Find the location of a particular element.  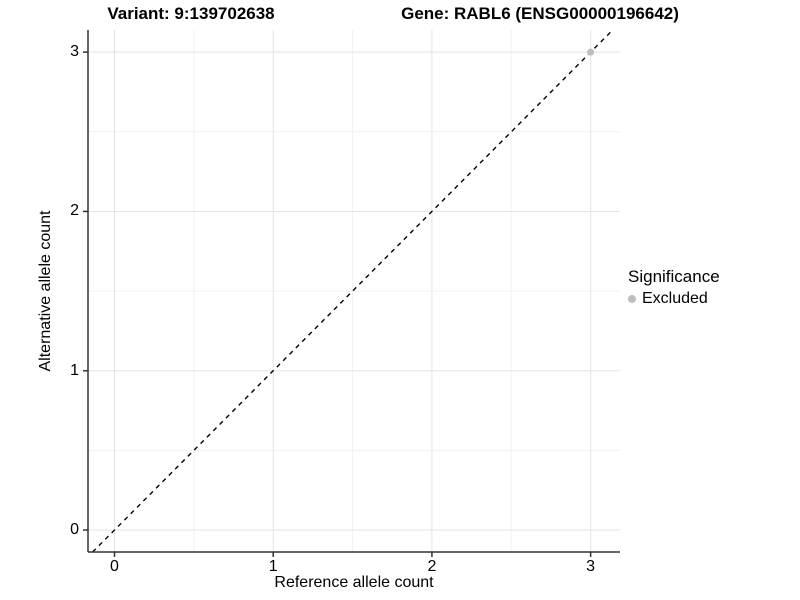

legend-item-excluded: Excluded is located at coordinates (674, 299).